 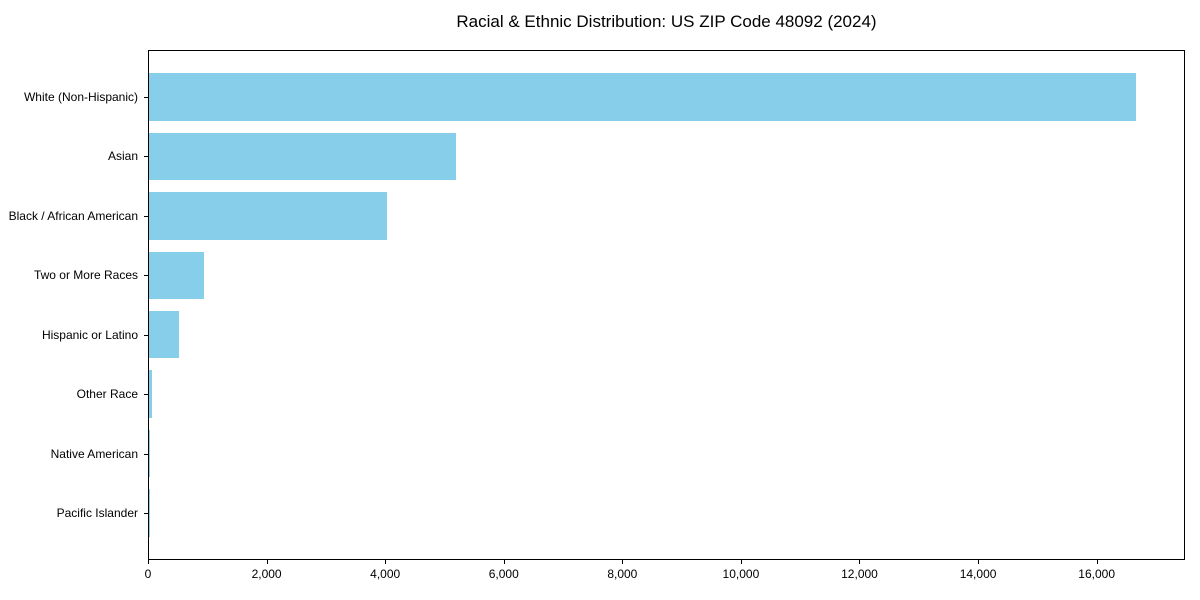 I want to click on x-tick-label: 4,000, so click(x=385, y=574).